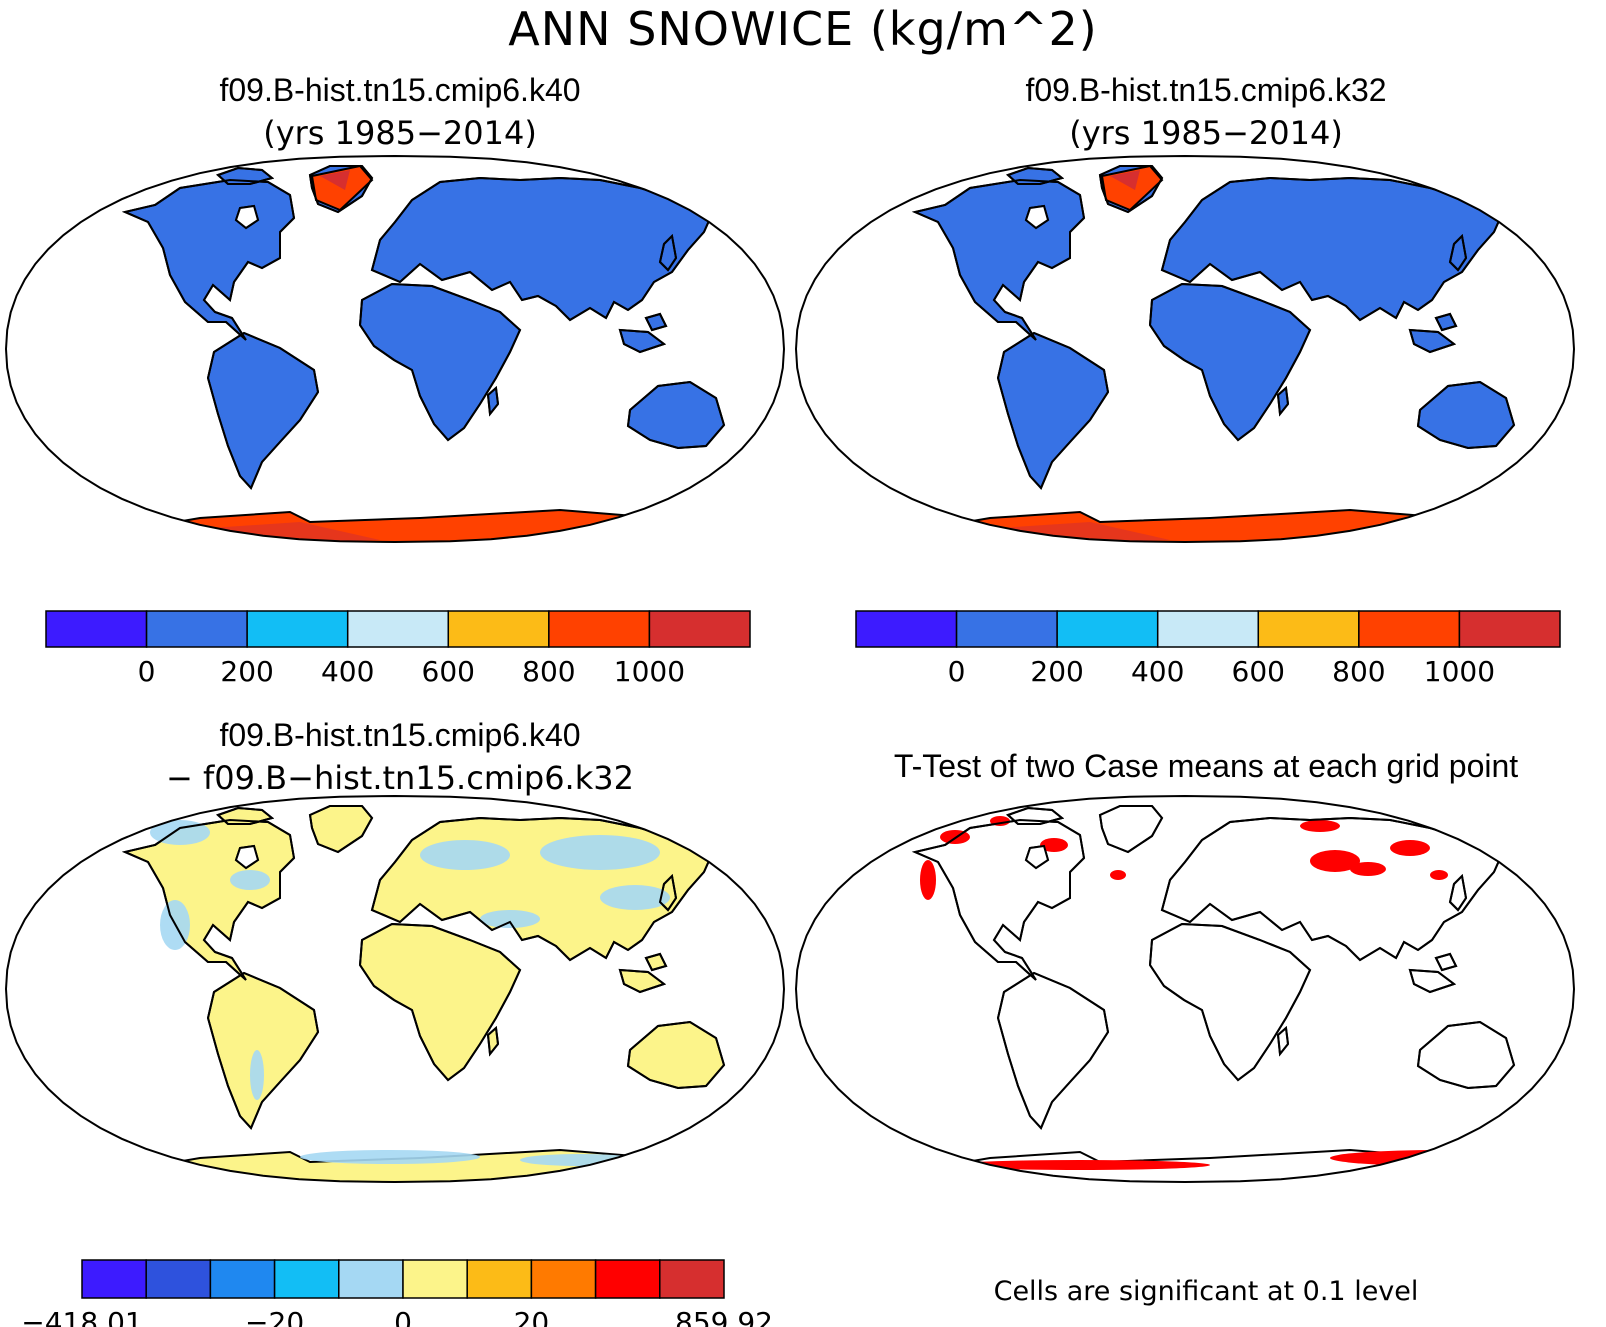  Describe the element at coordinates (400, 90) in the screenshot. I see `panel1-title: f09.B-hist.tn15.cmip6.k40` at that location.